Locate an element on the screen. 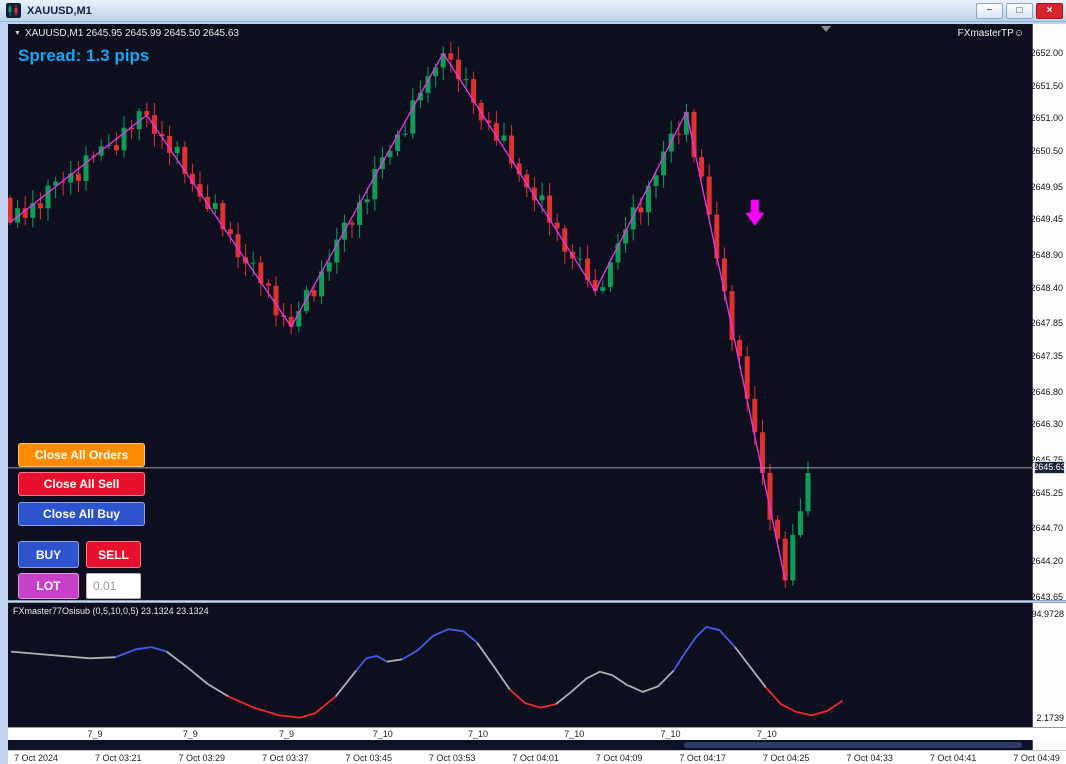 The image size is (1066, 764). oscillator-scale-max: 94.9728 is located at coordinates (1047, 614).